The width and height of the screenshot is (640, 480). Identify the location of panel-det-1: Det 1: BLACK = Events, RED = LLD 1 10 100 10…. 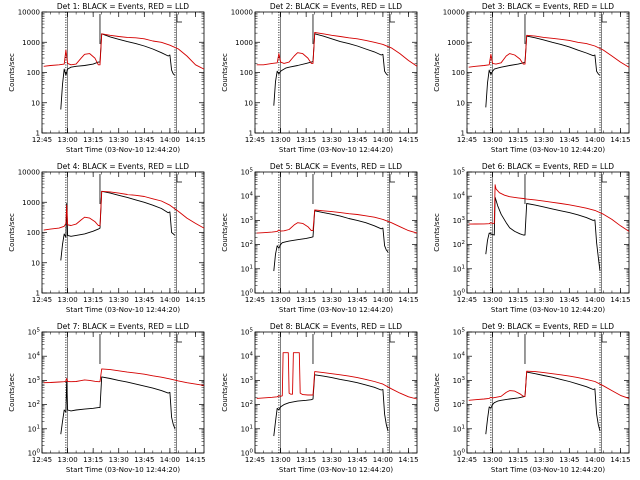
(107, 78).